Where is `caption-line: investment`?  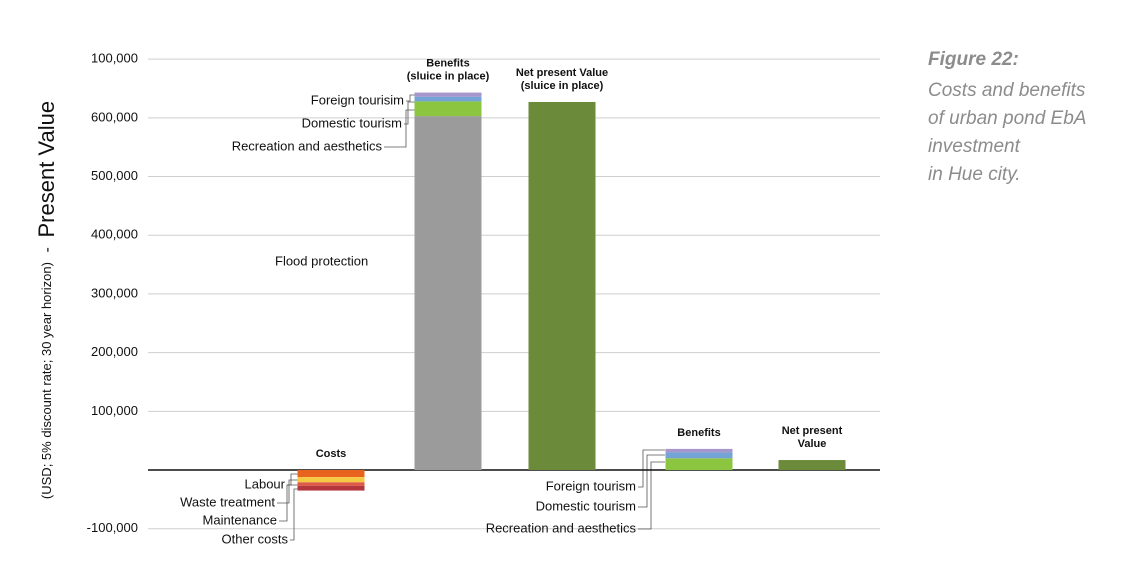 caption-line: investment is located at coordinates (974, 146).